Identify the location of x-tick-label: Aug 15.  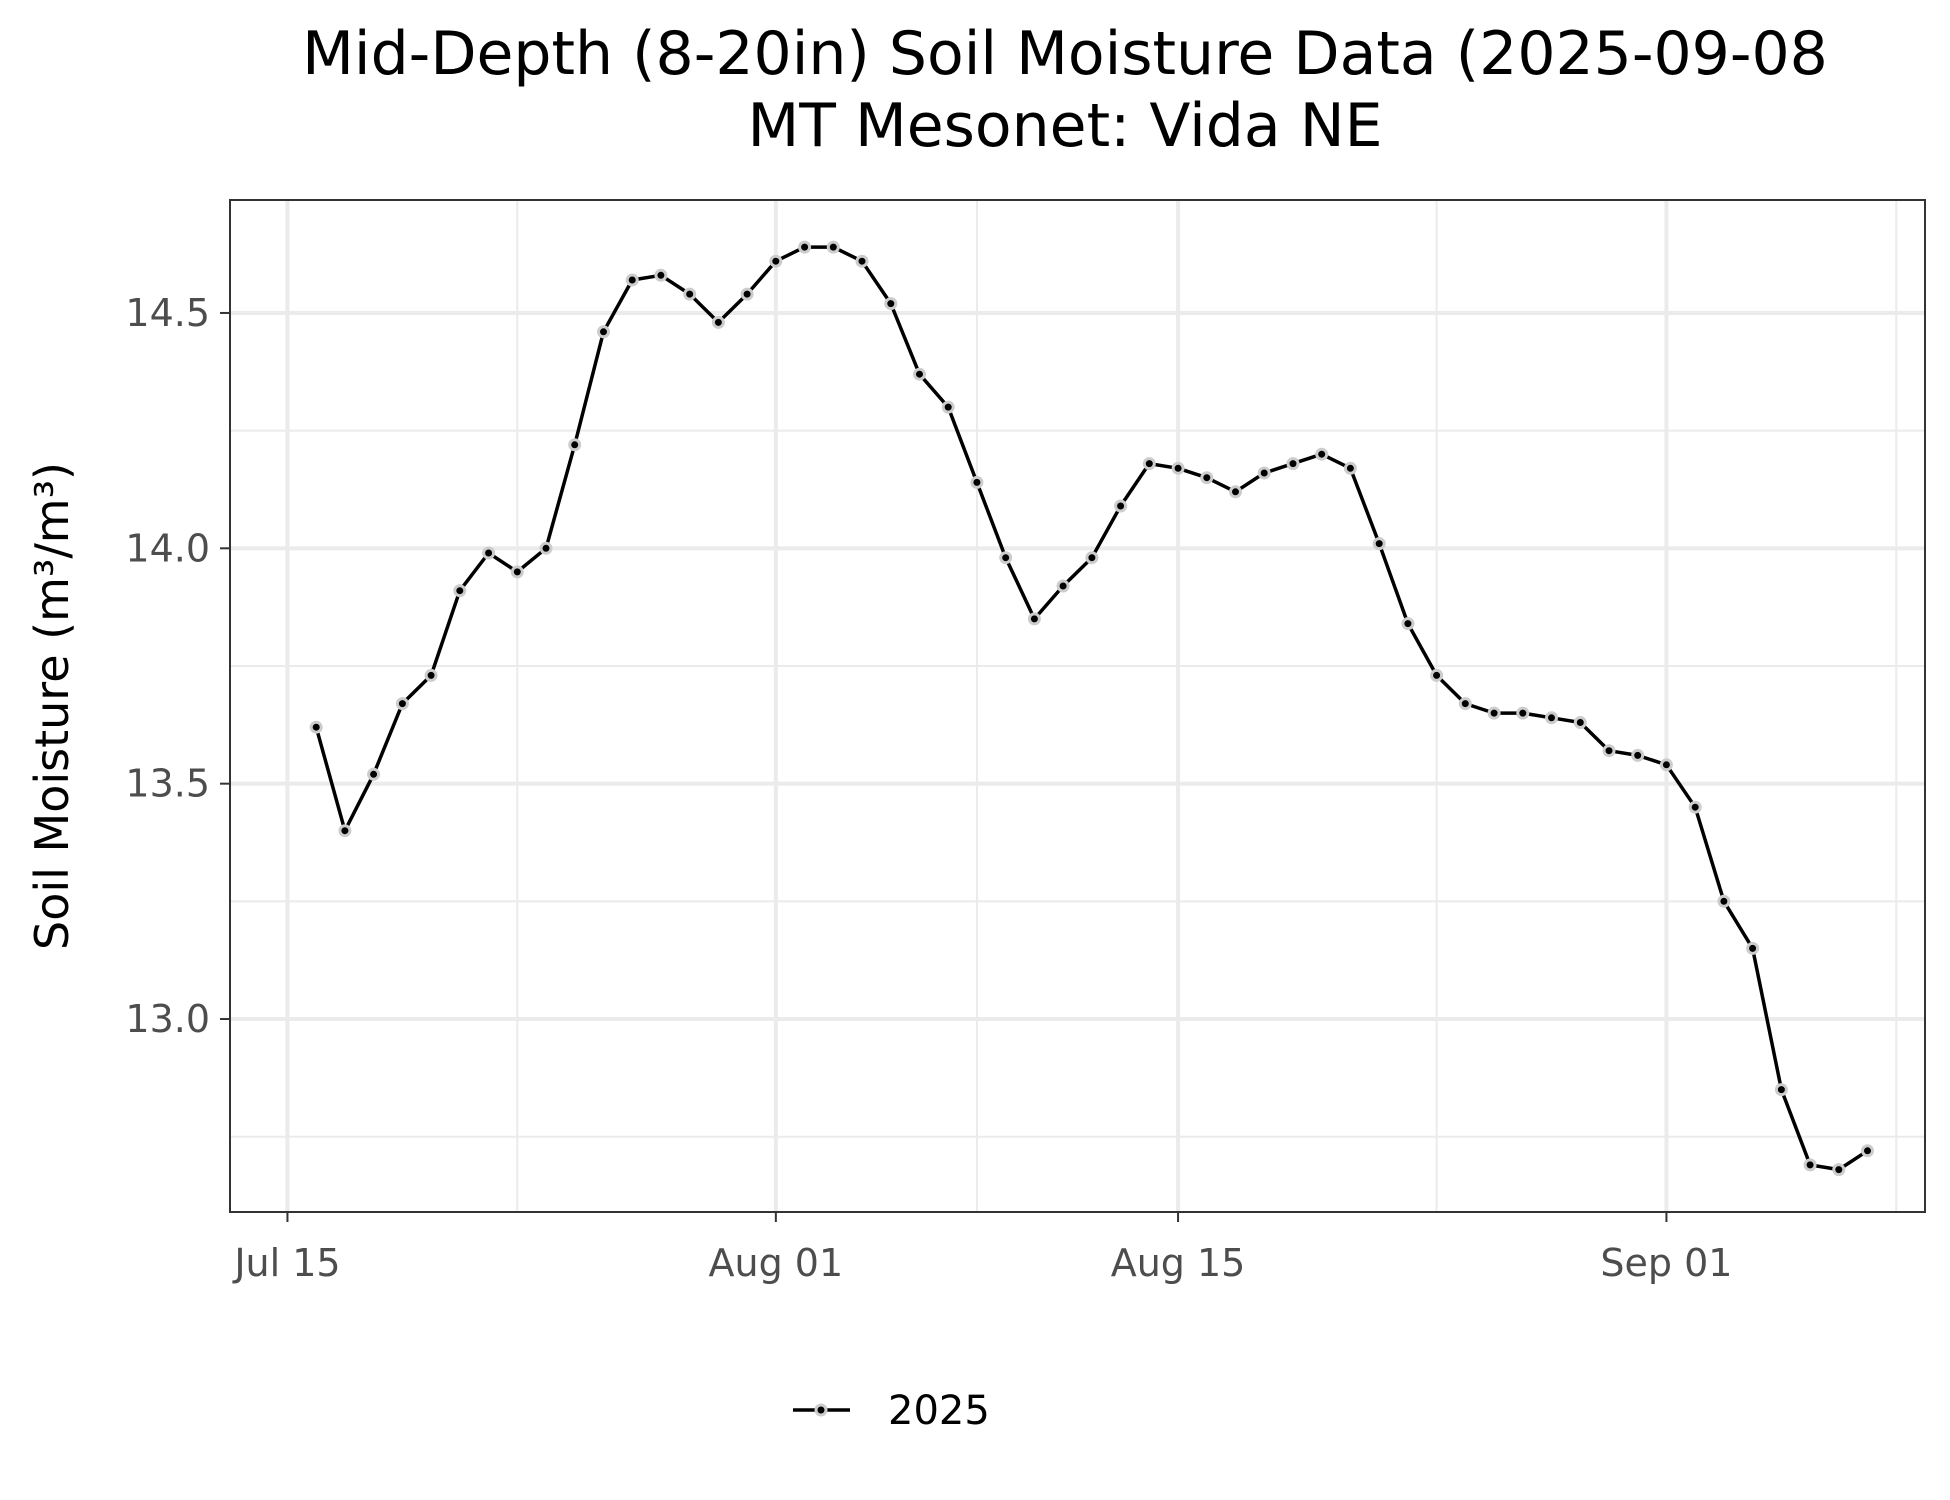
(1178, 1263).